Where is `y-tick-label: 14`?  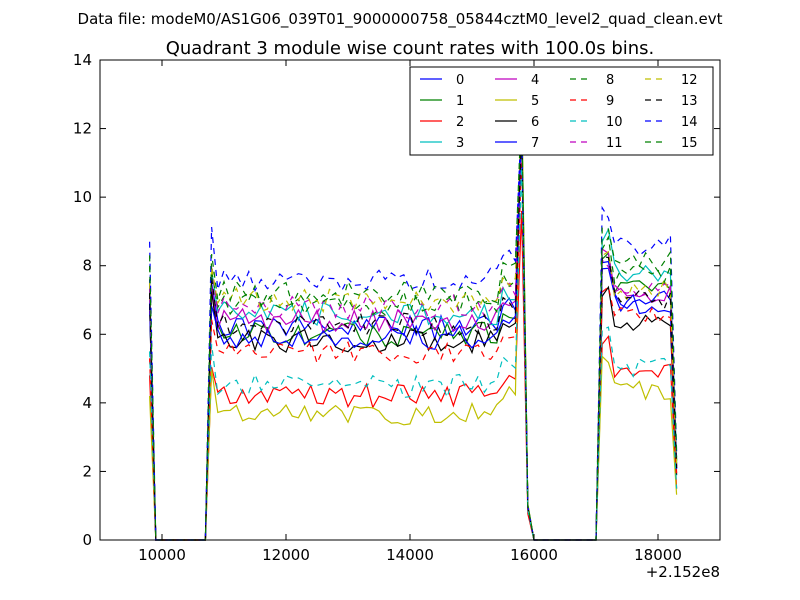
y-tick-label: 14 is located at coordinates (82, 60).